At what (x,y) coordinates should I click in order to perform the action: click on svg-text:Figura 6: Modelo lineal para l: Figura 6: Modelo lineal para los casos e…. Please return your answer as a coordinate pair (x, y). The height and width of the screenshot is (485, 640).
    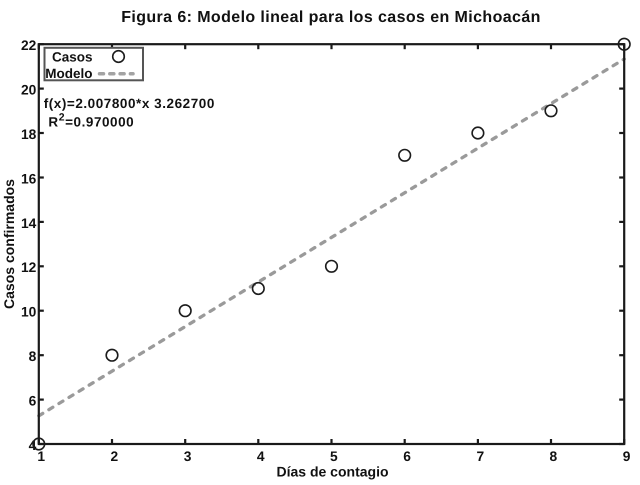
    Looking at the image, I should click on (331, 17).